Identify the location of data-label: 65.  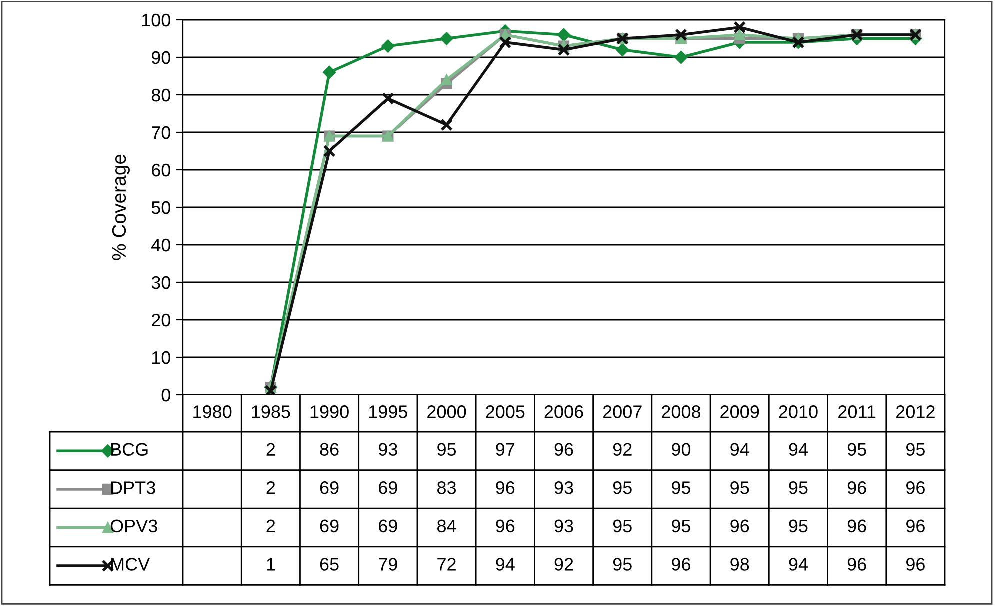
(329, 564).